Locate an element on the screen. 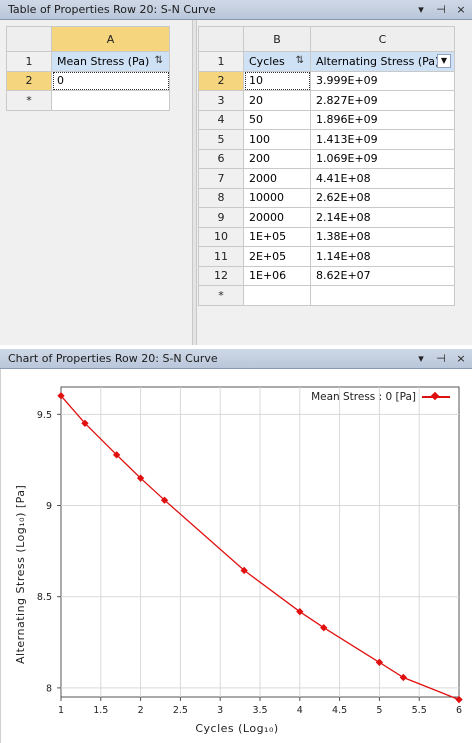 The width and height of the screenshot is (472, 743). table-panel-title: Table of Properties Row 20: S-N Curve is located at coordinates (112, 9).